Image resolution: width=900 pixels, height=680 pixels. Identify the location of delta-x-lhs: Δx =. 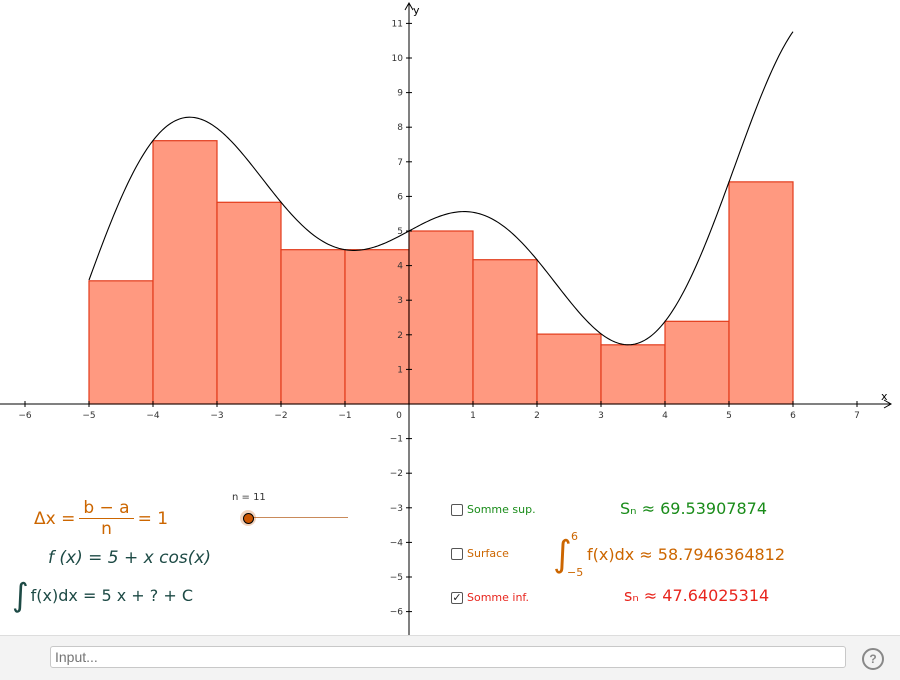
(55, 518).